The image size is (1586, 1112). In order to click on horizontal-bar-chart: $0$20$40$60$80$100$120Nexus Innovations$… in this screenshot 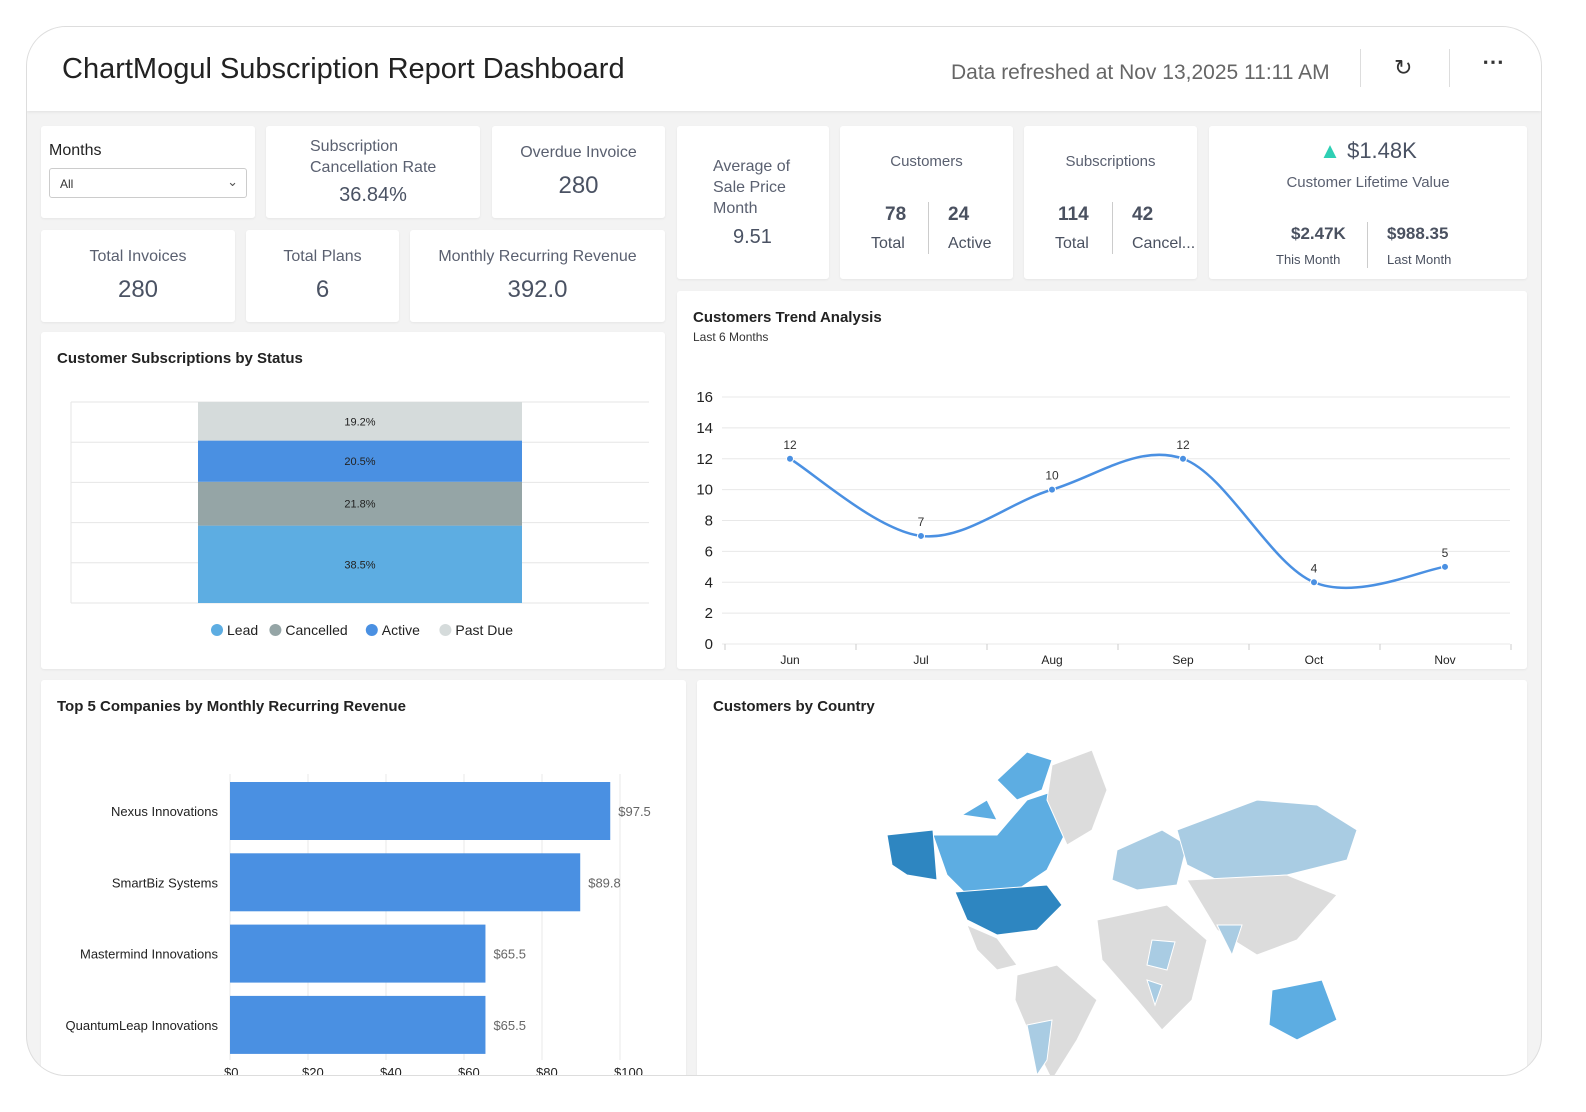, I will do `click(358, 925)`.